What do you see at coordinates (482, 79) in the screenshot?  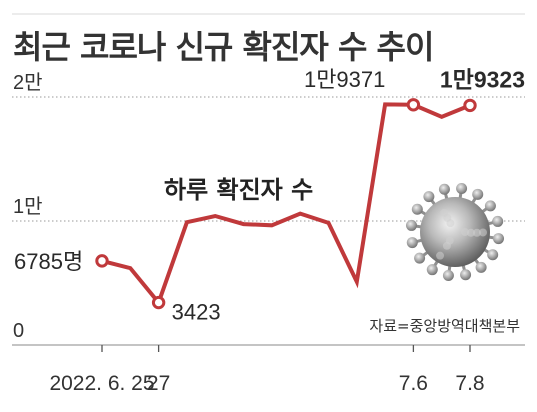 I see `data-label: 1만9323` at bounding box center [482, 79].